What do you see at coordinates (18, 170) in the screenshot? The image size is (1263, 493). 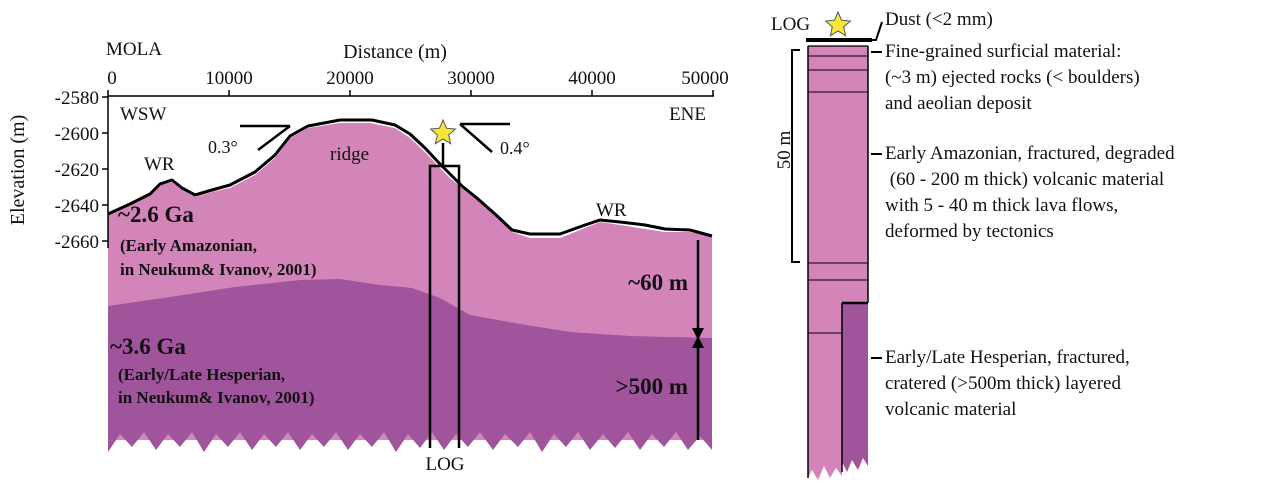 I see `y-axis-title: Elevation (m)` at bounding box center [18, 170].